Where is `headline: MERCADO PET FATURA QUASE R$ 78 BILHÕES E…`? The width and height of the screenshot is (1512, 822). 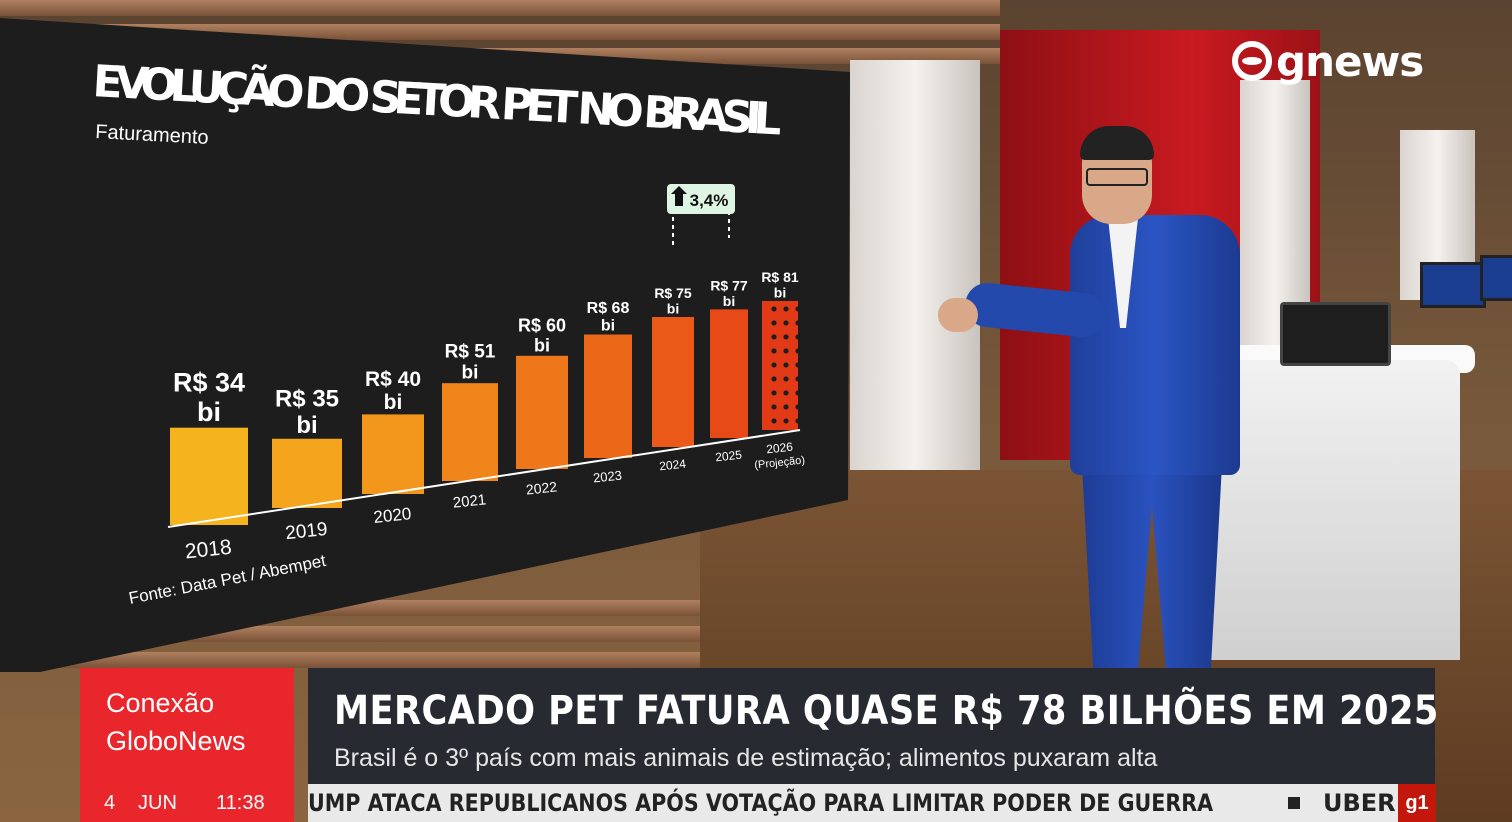 headline: MERCADO PET FATURA QUASE R$ 78 BILHÕES E… is located at coordinates (886, 711).